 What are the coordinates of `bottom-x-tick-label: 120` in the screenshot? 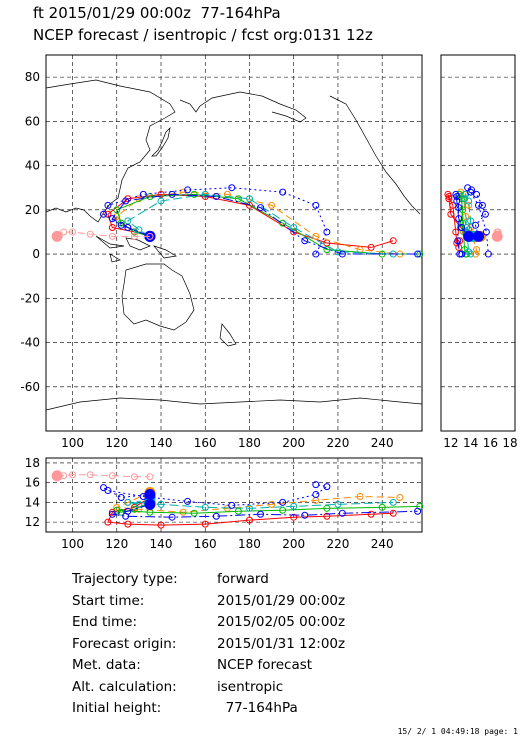 It's located at (116, 544).